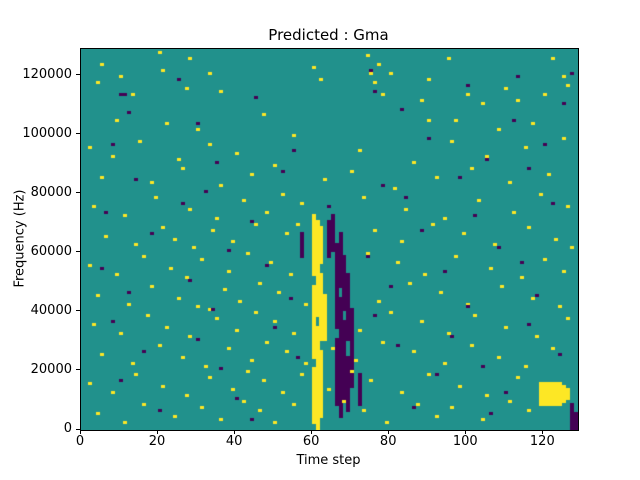  Describe the element at coordinates (80, 441) in the screenshot. I see `x-tick-label: 0` at that location.